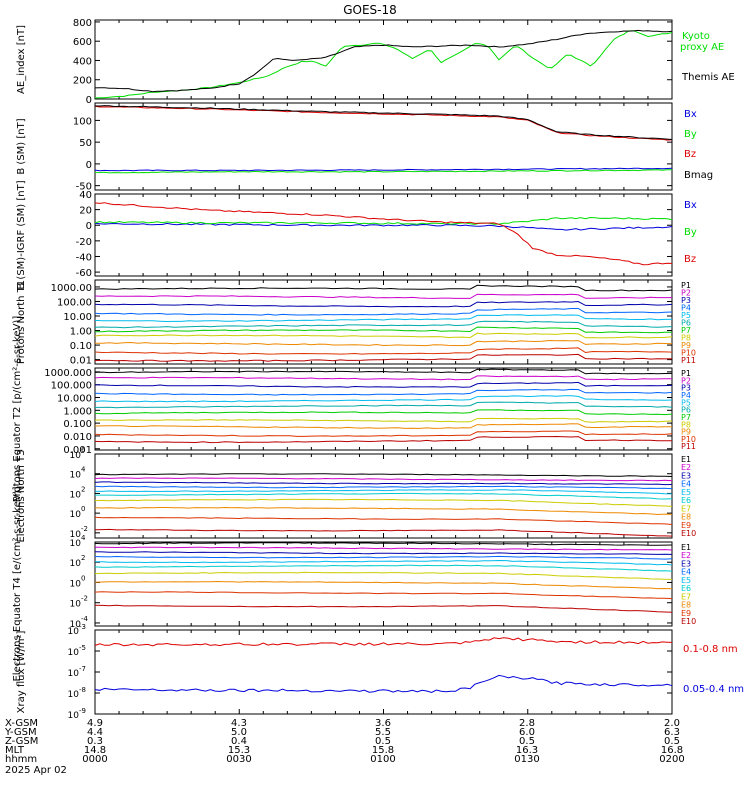 The height and width of the screenshot is (804, 750). I want to click on legend-pn-p2: P2, so click(686, 293).